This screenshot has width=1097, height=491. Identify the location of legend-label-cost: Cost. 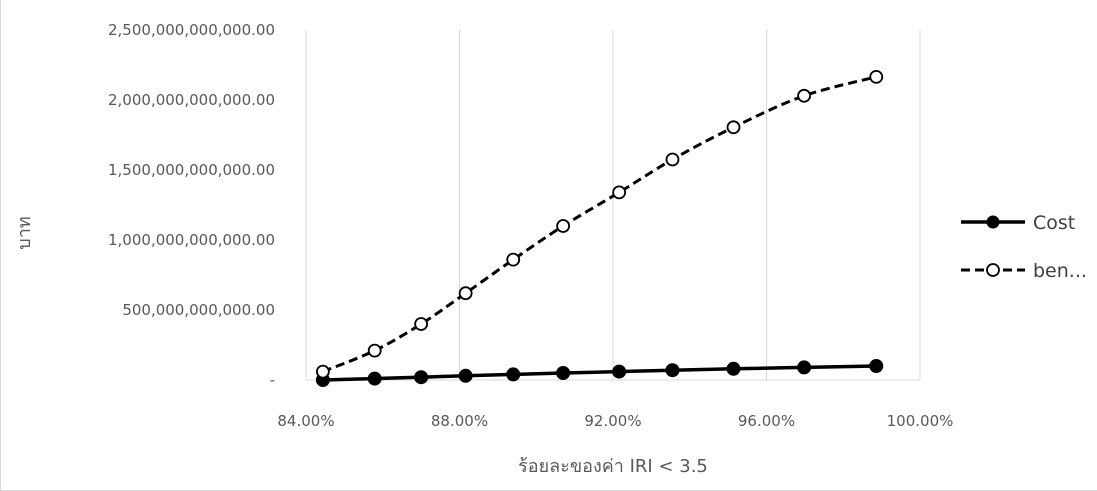
(1054, 223).